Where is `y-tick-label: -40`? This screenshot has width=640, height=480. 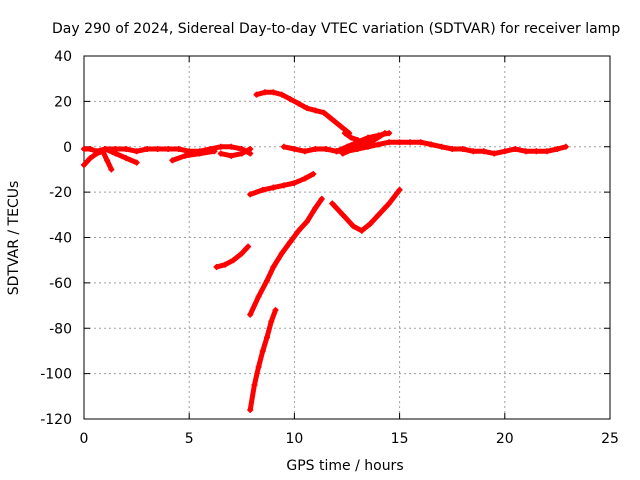
y-tick-label: -40 is located at coordinates (60, 239).